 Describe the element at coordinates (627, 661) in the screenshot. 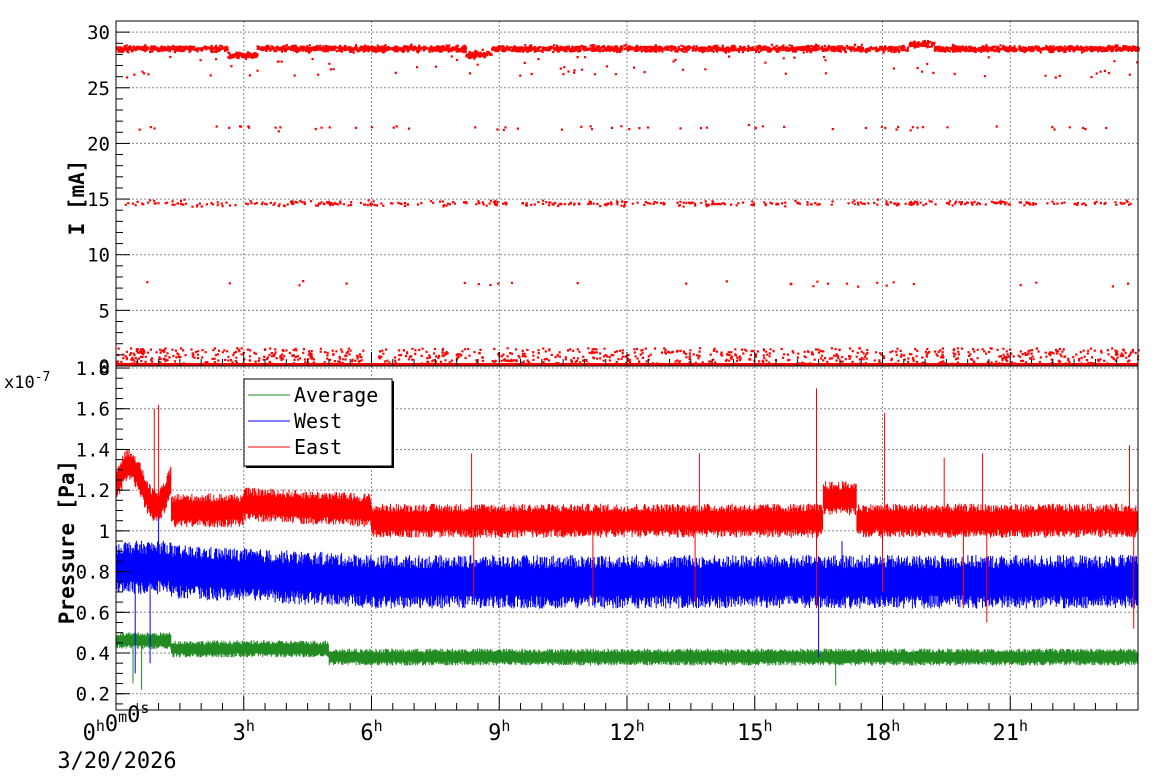

I see `pressure-series-average` at that location.